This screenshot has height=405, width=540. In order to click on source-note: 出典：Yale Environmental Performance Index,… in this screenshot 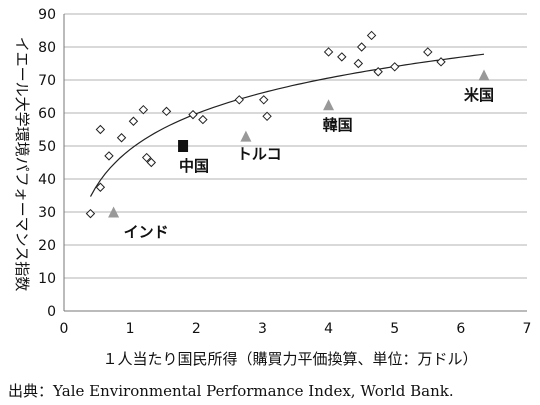, I will do `click(273, 390)`.